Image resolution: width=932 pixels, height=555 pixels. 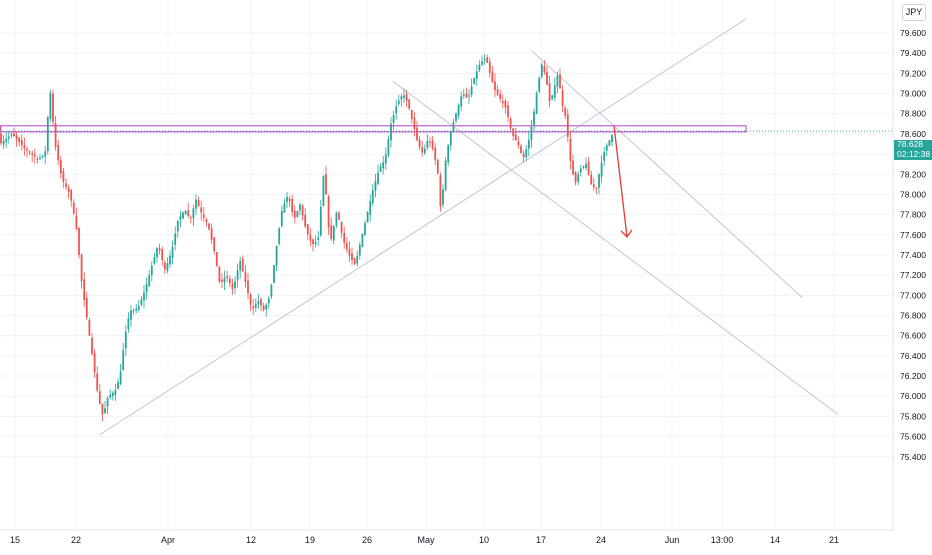 I want to click on x-tick-label: 10, so click(x=484, y=540).